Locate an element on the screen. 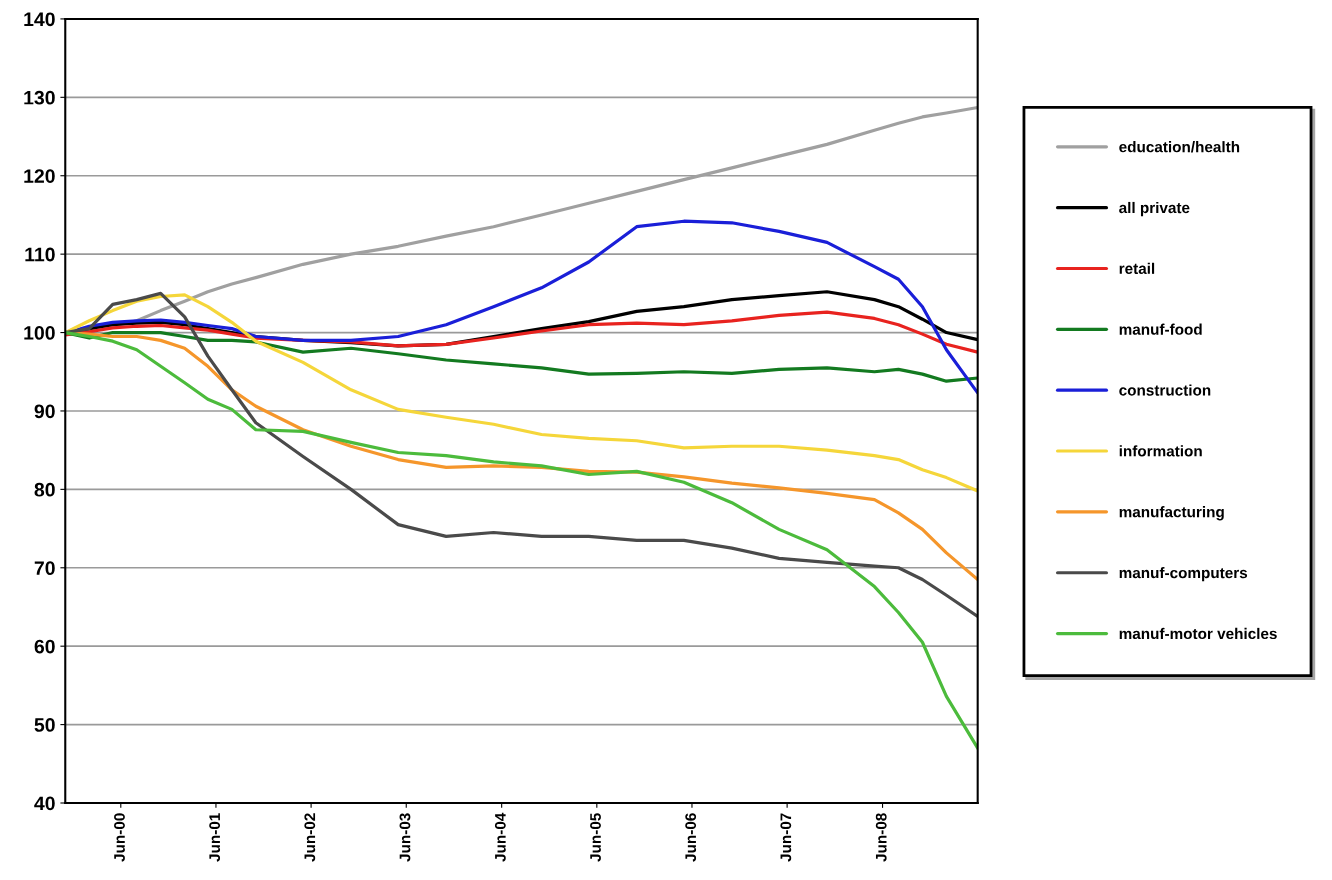 The image size is (1332, 880). line-series is located at coordinates (521, 307).